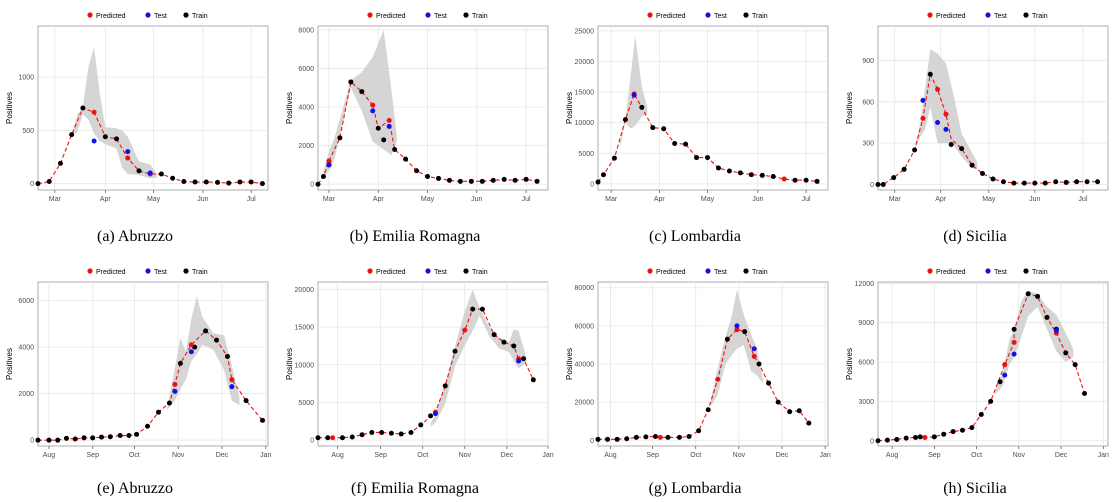 The width and height of the screenshot is (1112, 502). Describe the element at coordinates (135, 237) in the screenshot. I see `caption-a: (a) Abruzzo` at that location.